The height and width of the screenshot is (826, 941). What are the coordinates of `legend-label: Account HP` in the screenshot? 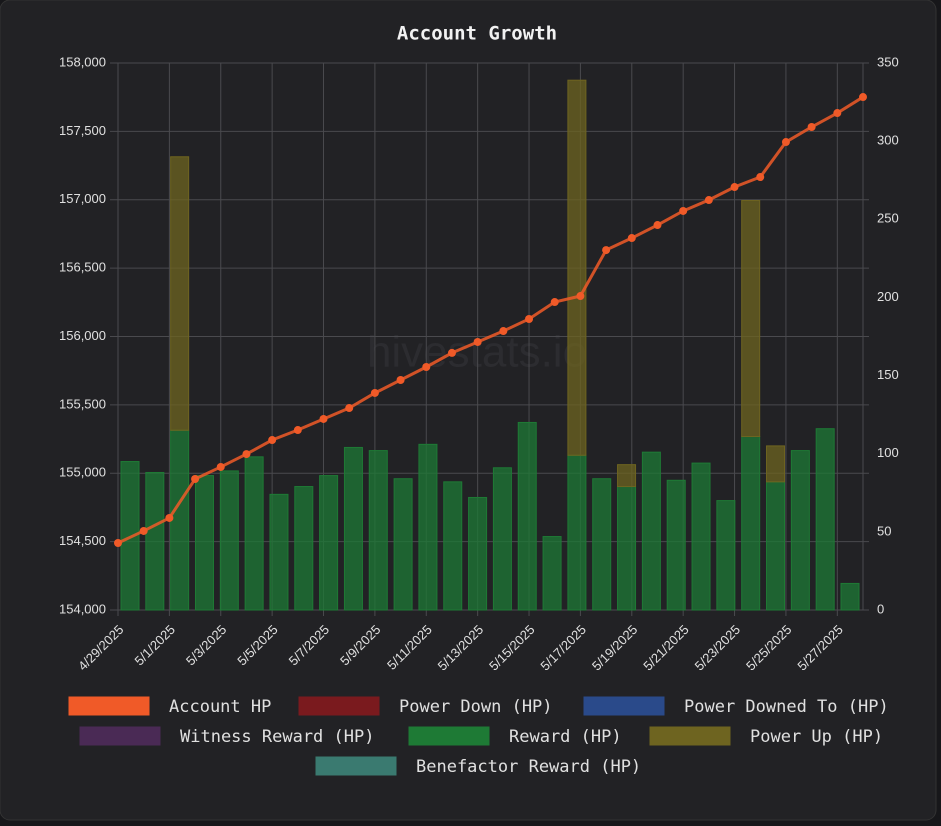 It's located at (220, 707).